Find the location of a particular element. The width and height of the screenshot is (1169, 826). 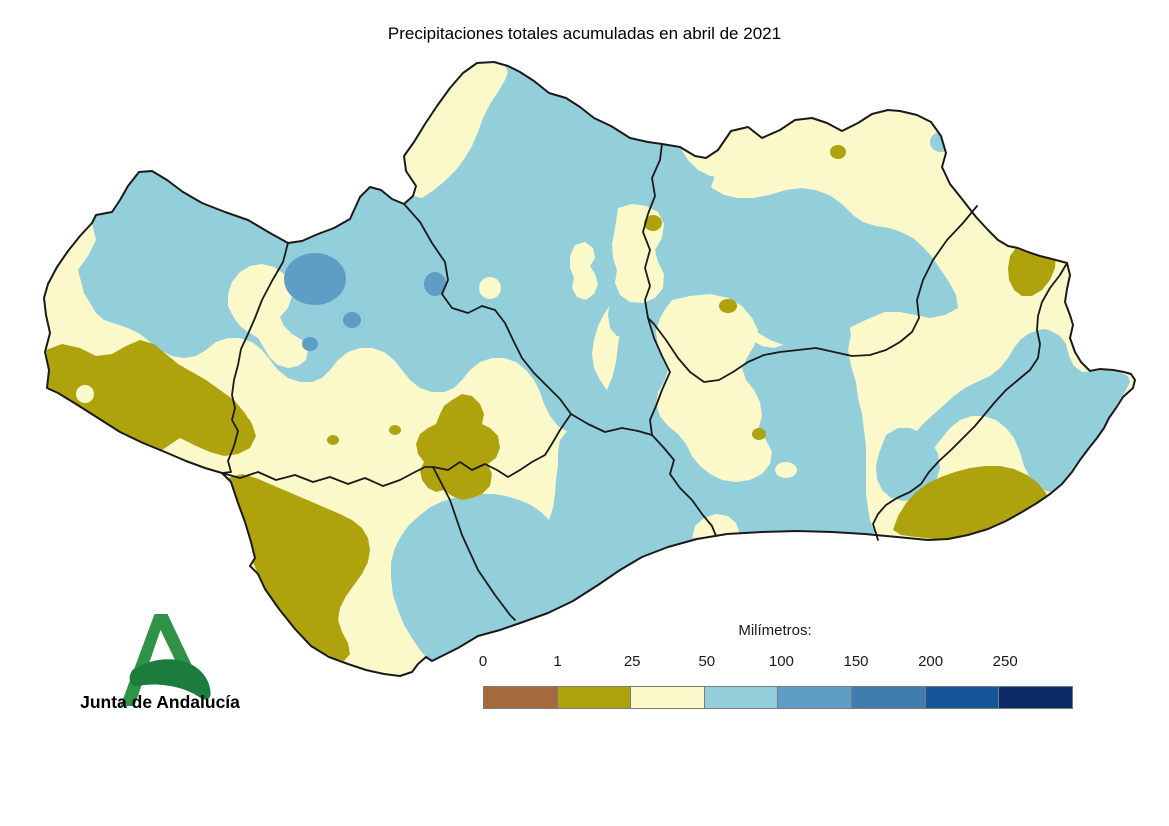

region-precip-25-50-north-wedge is located at coordinates (456, 130).